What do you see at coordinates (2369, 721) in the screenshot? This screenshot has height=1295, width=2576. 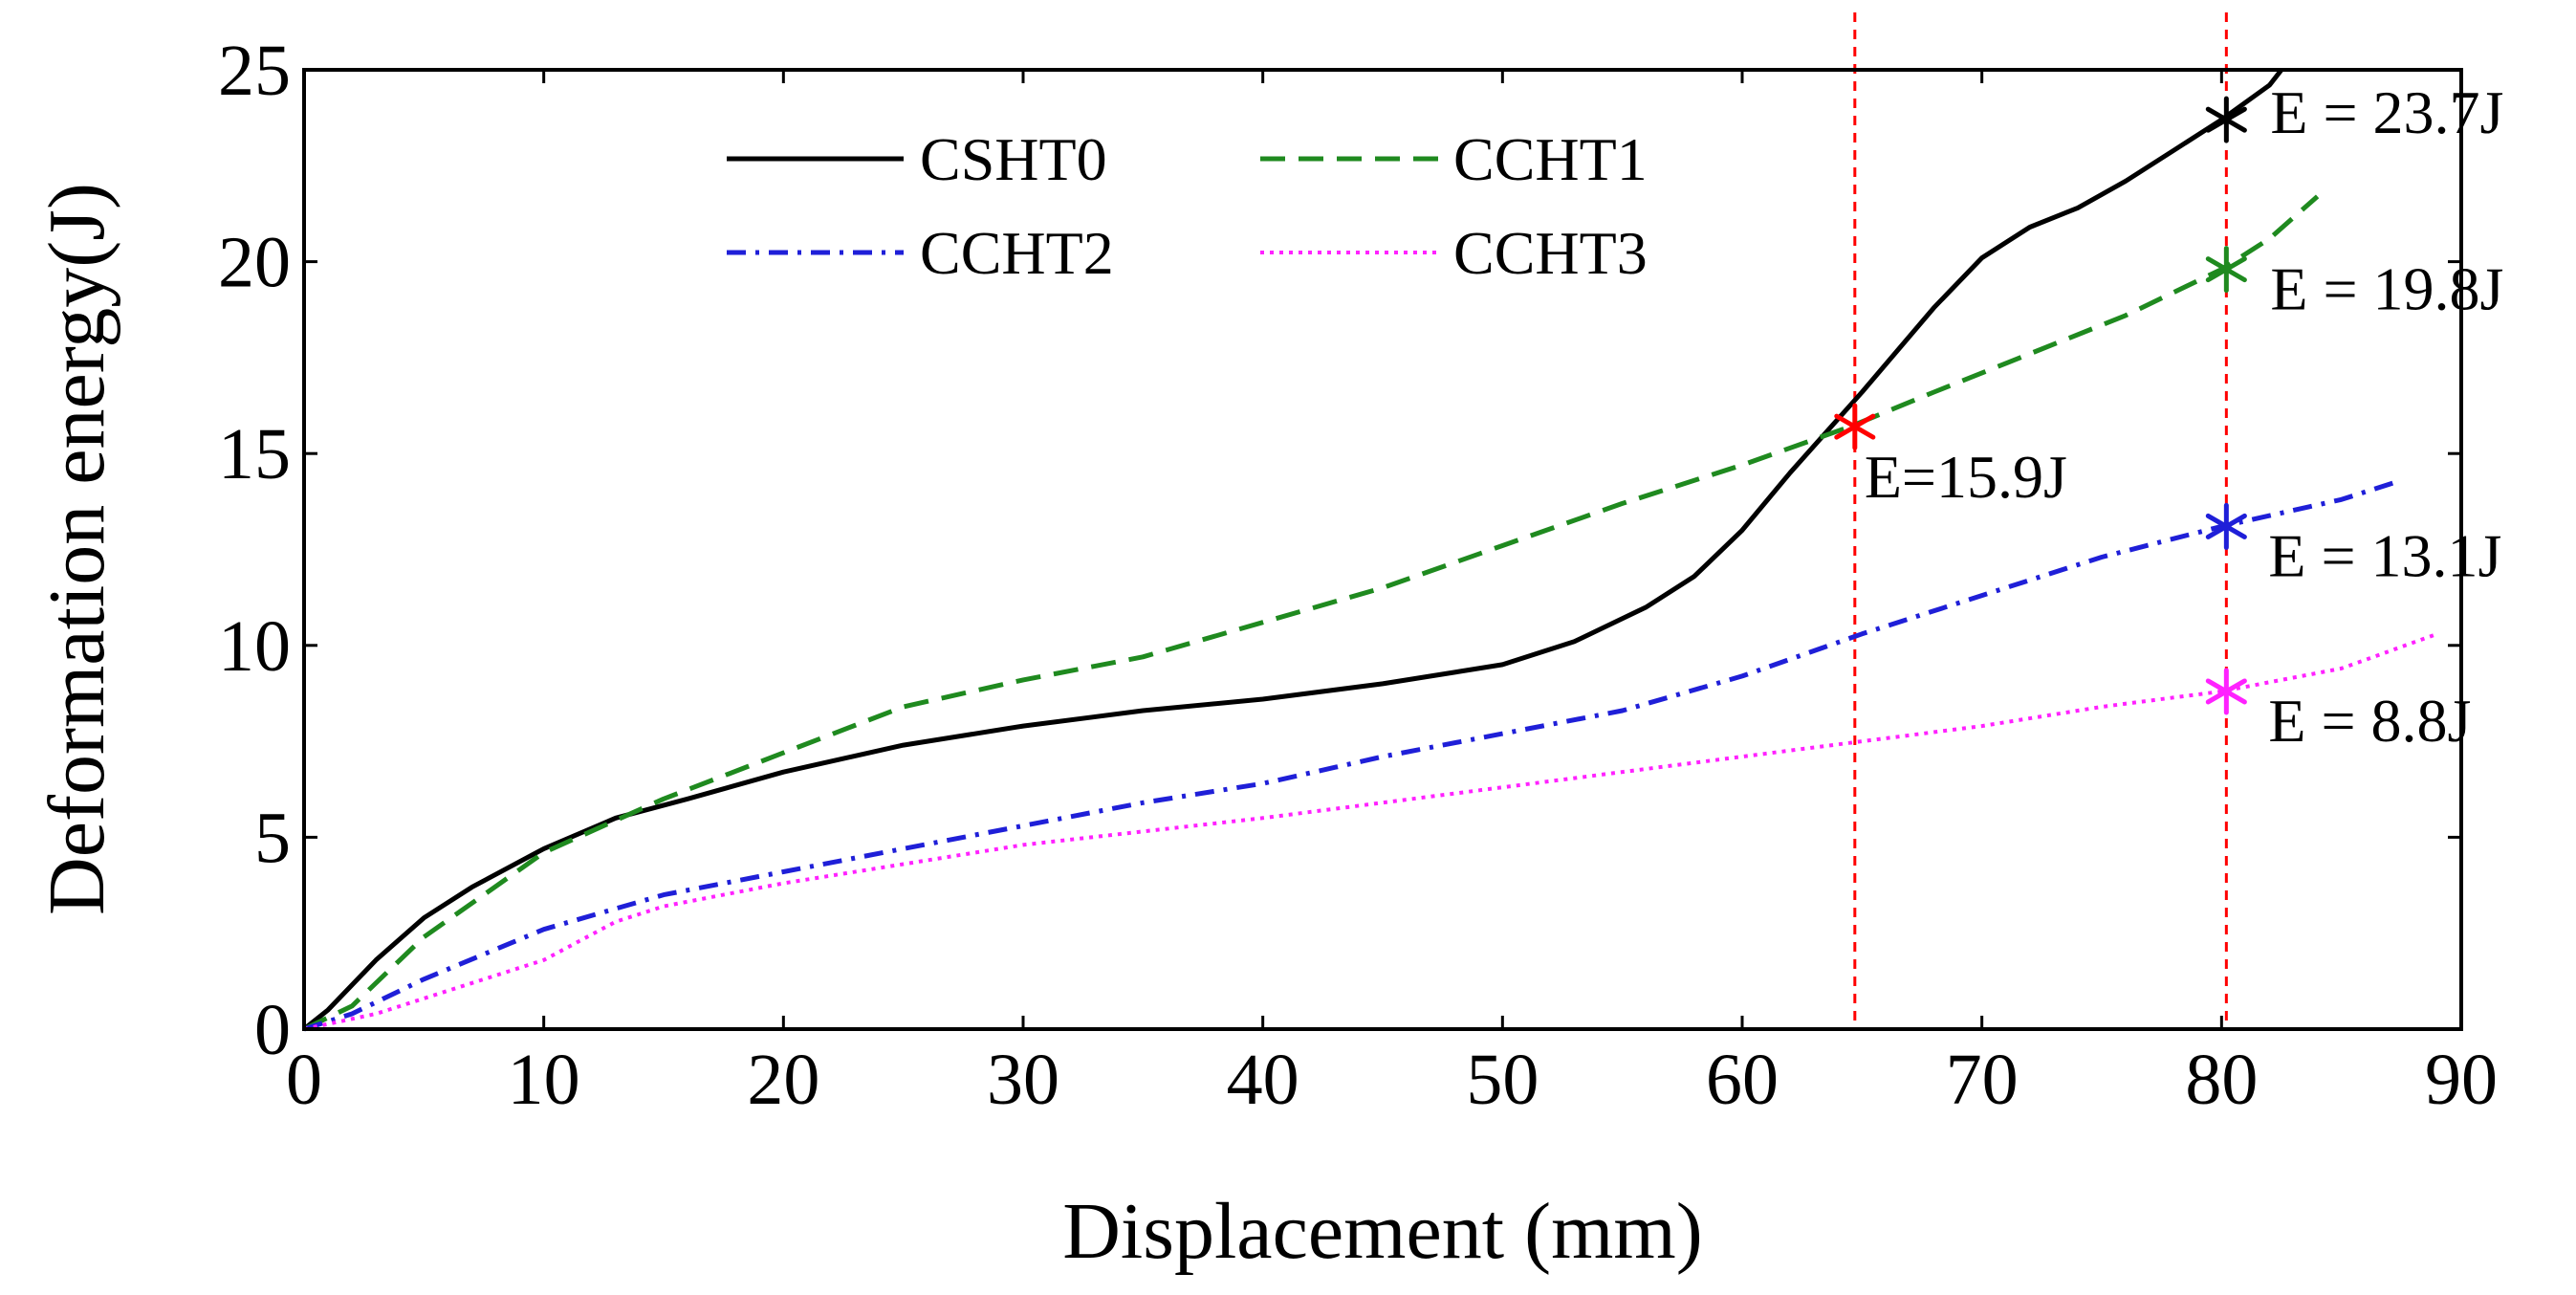 I see `energy-annotation-4: E = 8.8J` at bounding box center [2369, 721].